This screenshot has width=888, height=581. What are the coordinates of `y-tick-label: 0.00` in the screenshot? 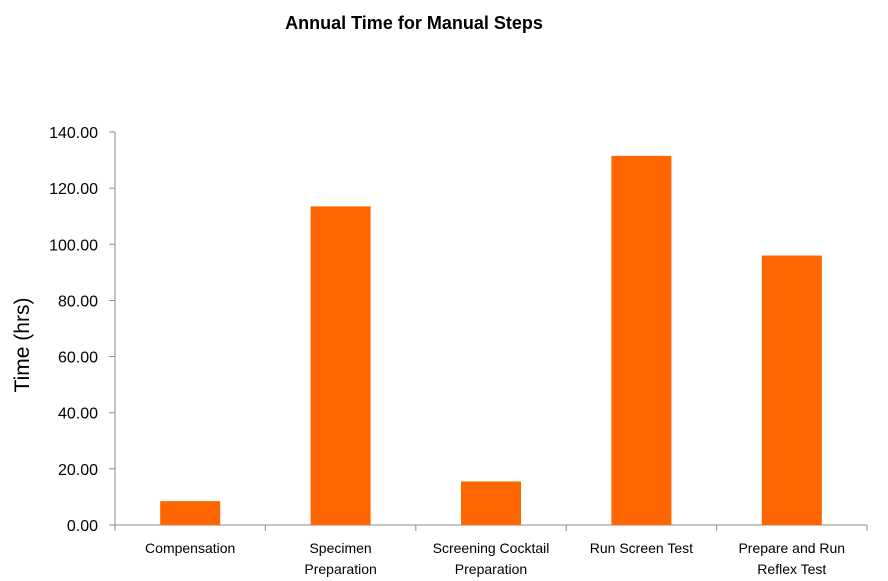 It's located at (82, 526).